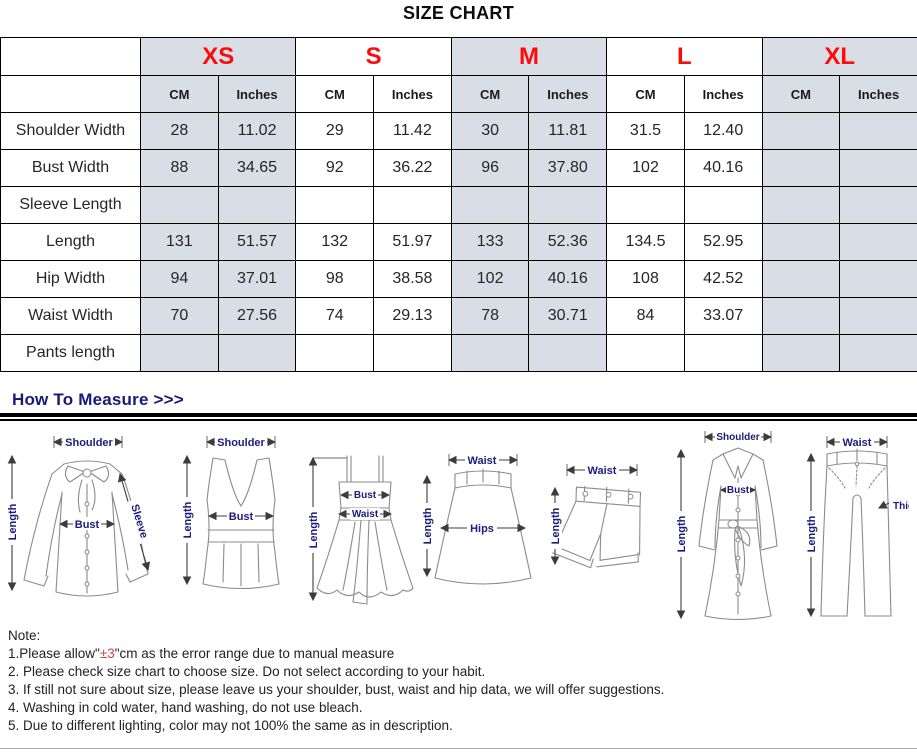  Describe the element at coordinates (24, 635) in the screenshot. I see `notes-heading: Note:` at that location.